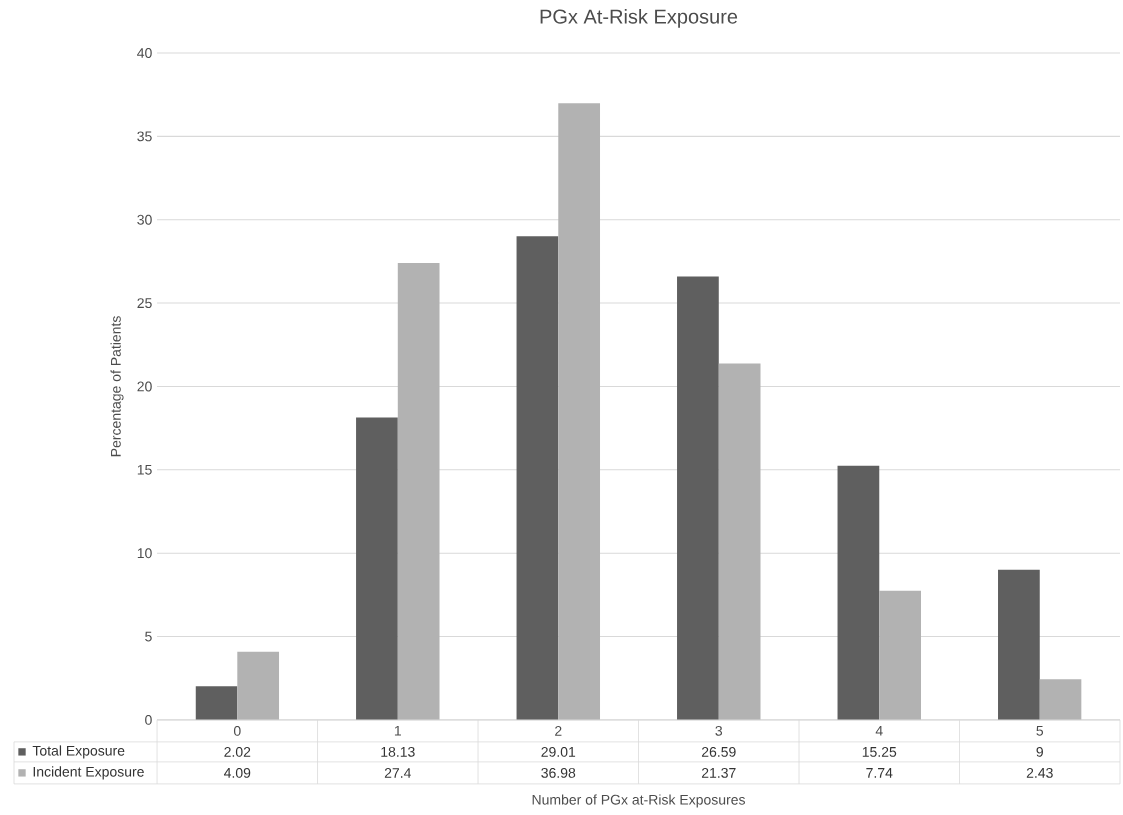 The image size is (1123, 815). Describe the element at coordinates (78, 752) in the screenshot. I see `legend-label: Total Exposure` at that location.